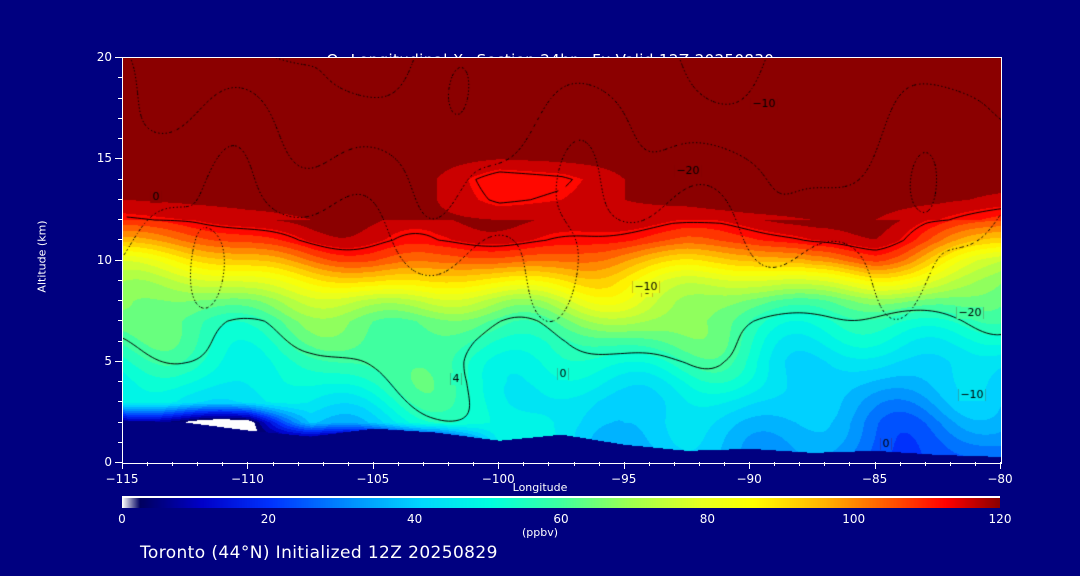 This screenshot has width=1080, height=576. Describe the element at coordinates (561, 497) in the screenshot. I see `colorbar-top-rule` at that location.